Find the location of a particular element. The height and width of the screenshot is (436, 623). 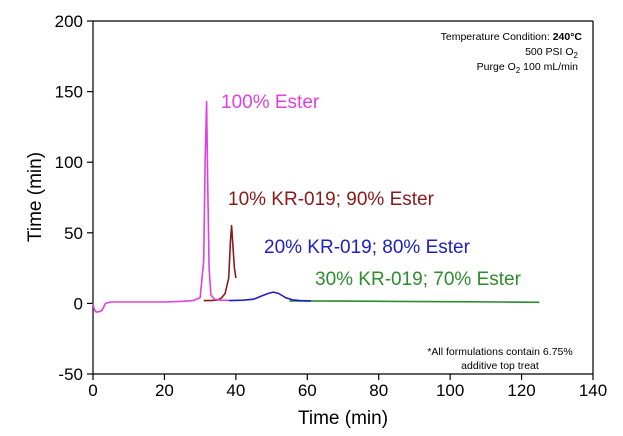

x-ticks: 0 20 40 60 80 100 120 140 is located at coordinates (347, 387).